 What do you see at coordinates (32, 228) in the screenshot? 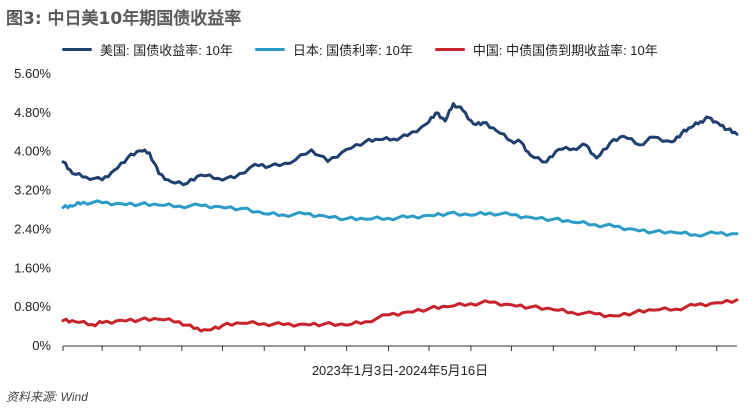
I see `y-tick-label: 2.40%` at bounding box center [32, 228].